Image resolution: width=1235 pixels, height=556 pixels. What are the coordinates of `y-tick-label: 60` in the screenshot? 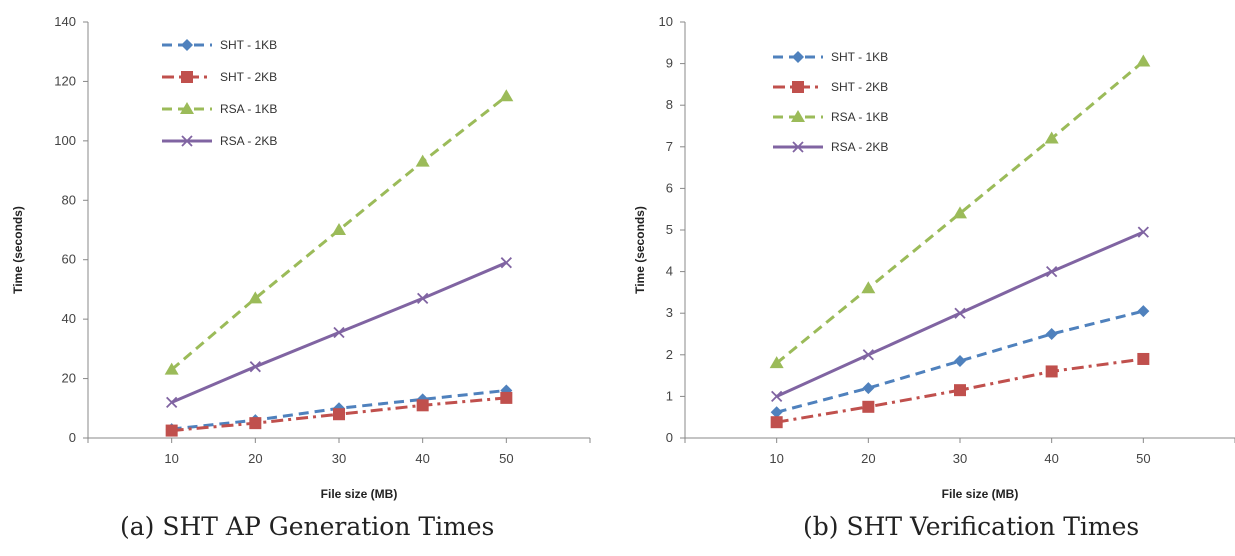 It's located at (69, 259).